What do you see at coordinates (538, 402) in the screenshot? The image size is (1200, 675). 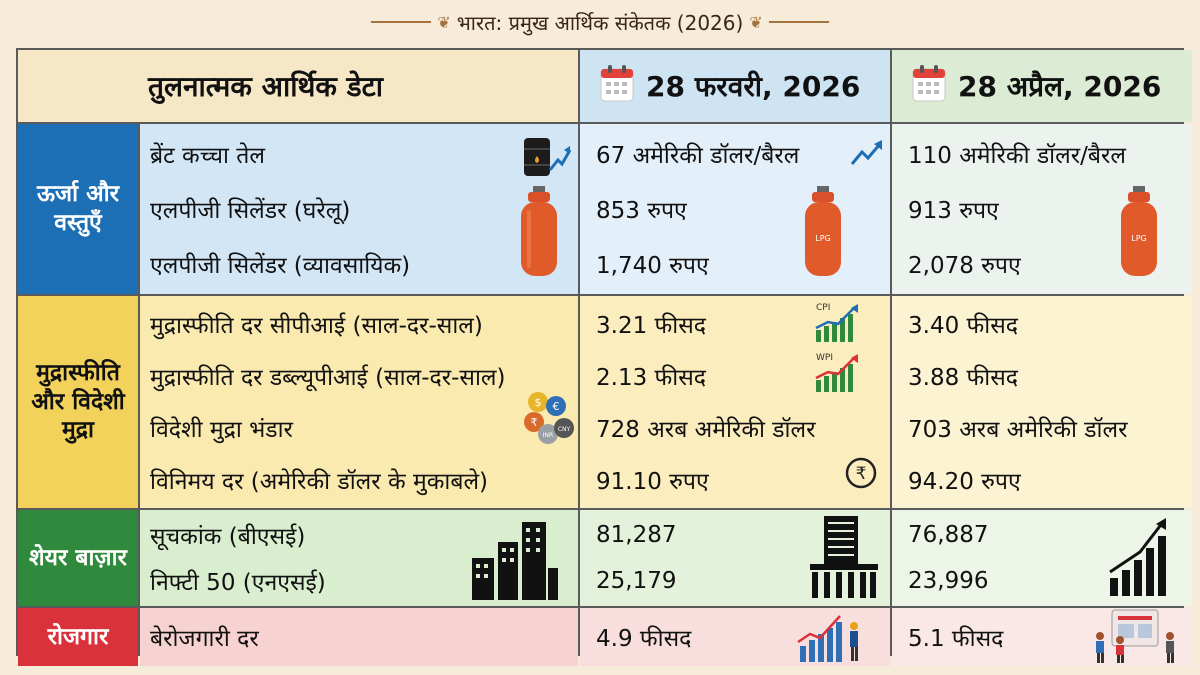 I see `currency-dollar-label: $` at bounding box center [538, 402].